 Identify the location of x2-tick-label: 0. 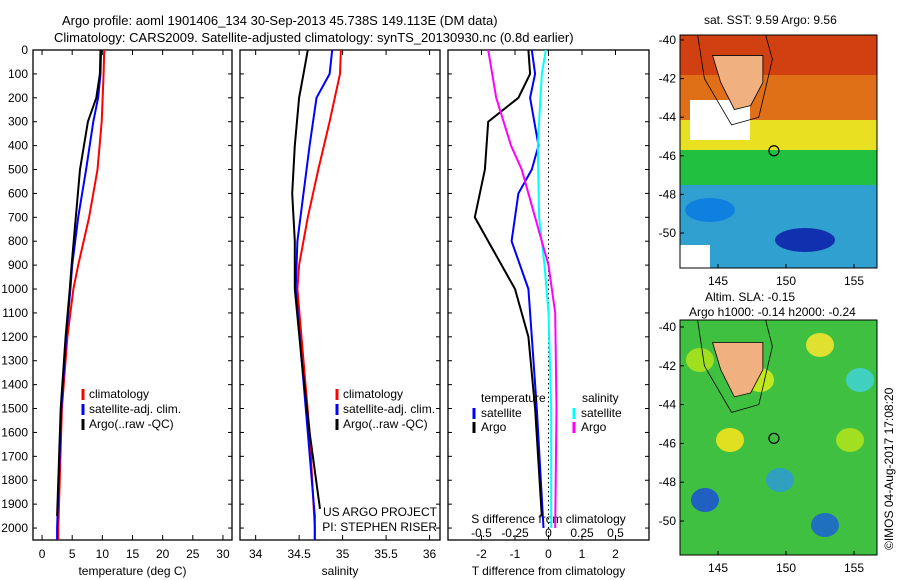
(548, 533).